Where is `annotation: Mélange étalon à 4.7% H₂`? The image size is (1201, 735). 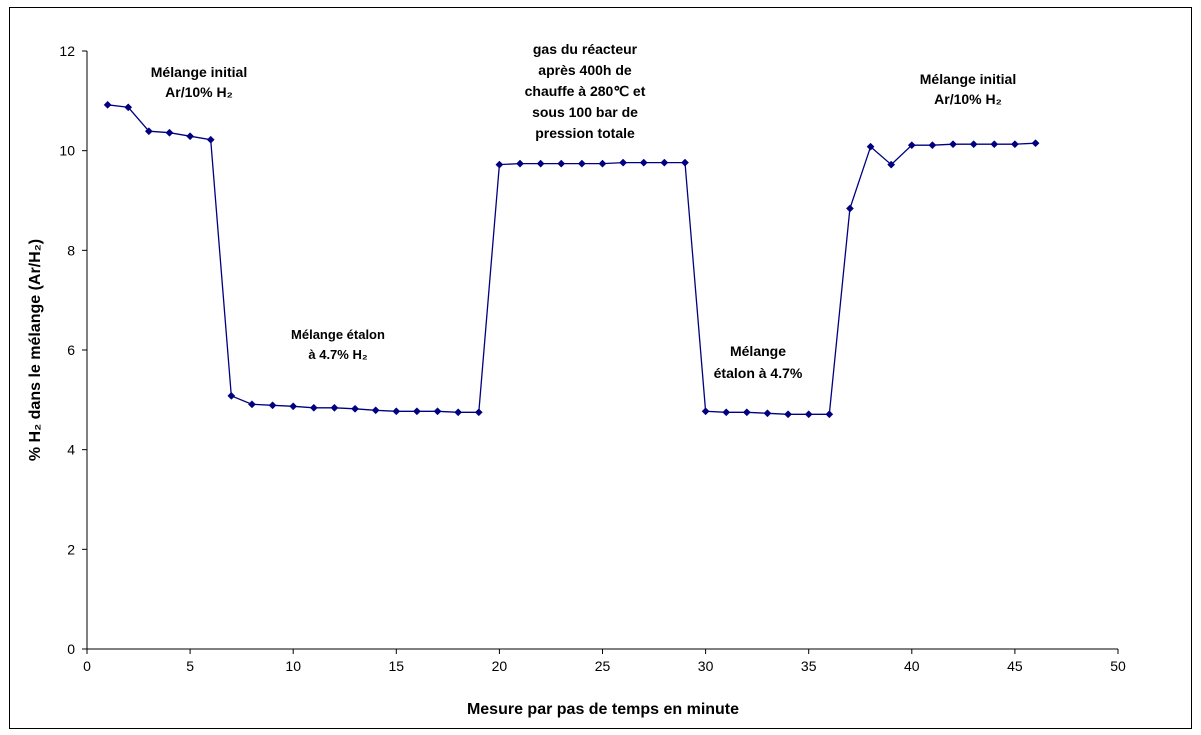 annotation: Mélange étalon à 4.7% H₂ is located at coordinates (338, 344).